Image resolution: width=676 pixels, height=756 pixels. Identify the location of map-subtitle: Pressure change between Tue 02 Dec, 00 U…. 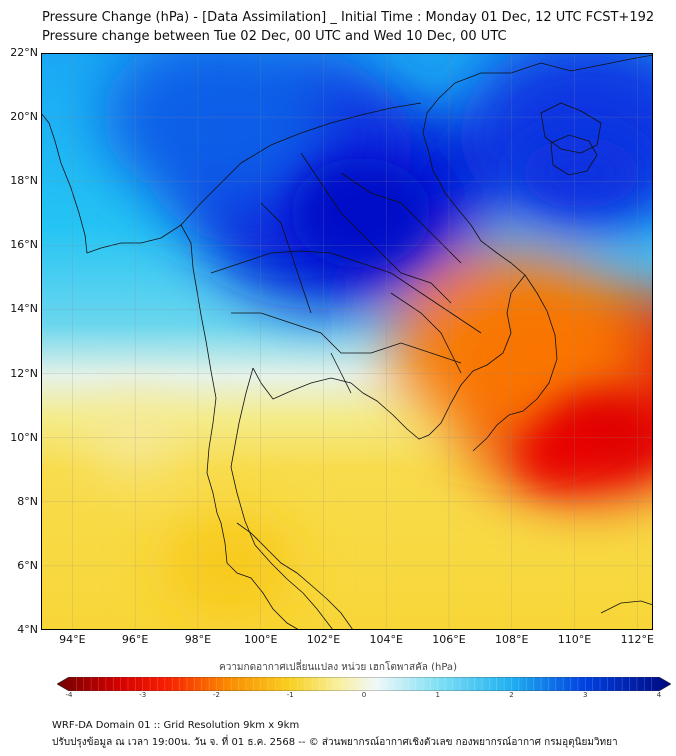
(274, 36).